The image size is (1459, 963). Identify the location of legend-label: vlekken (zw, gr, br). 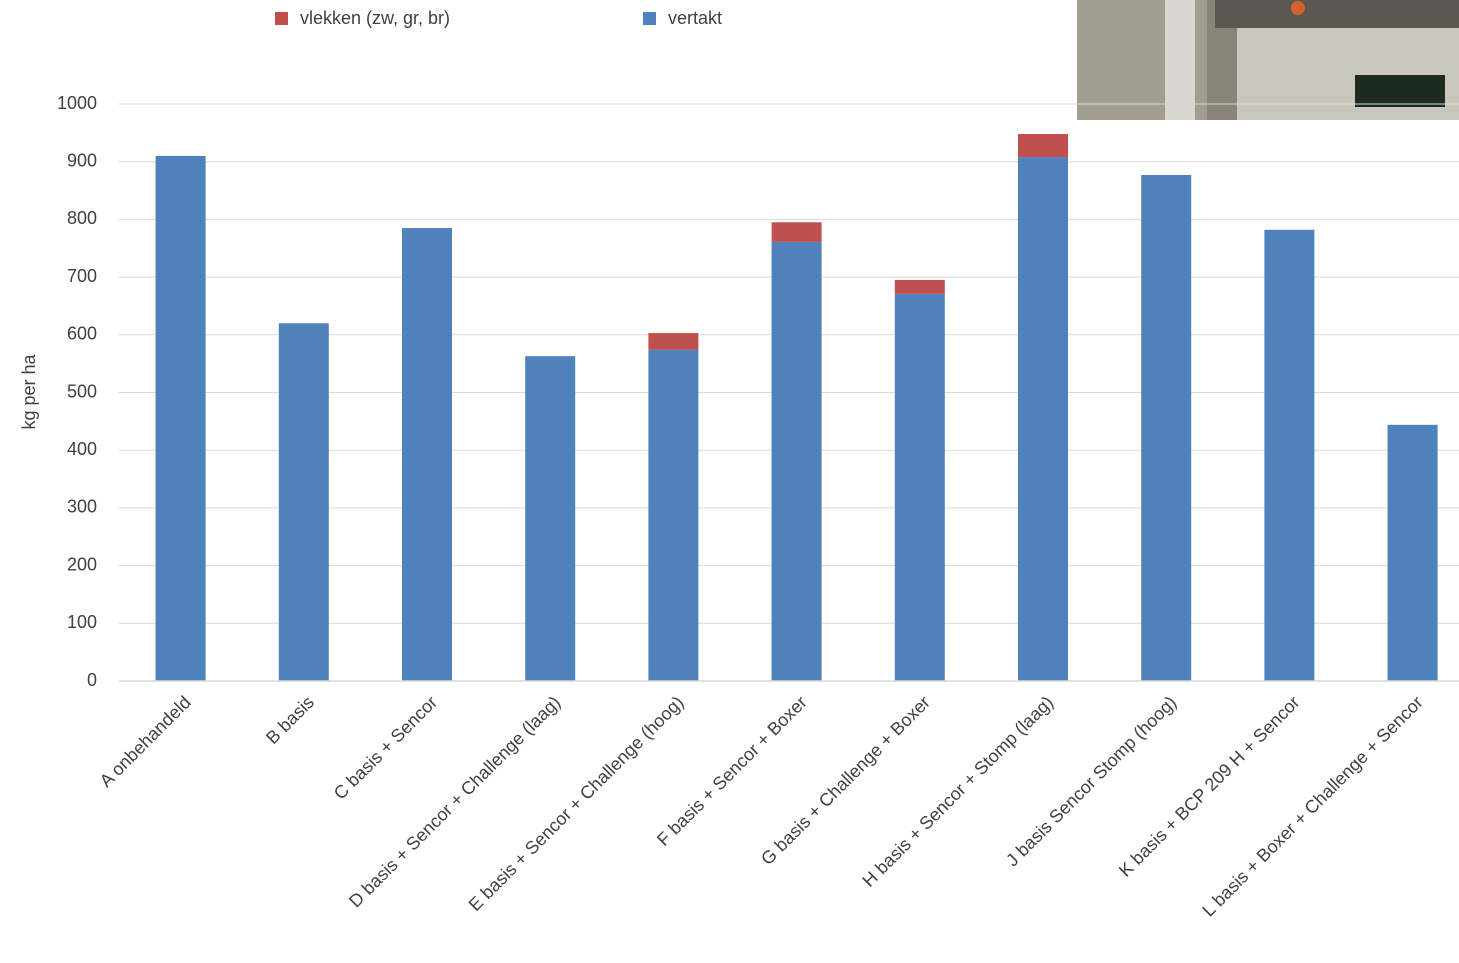
(375, 18).